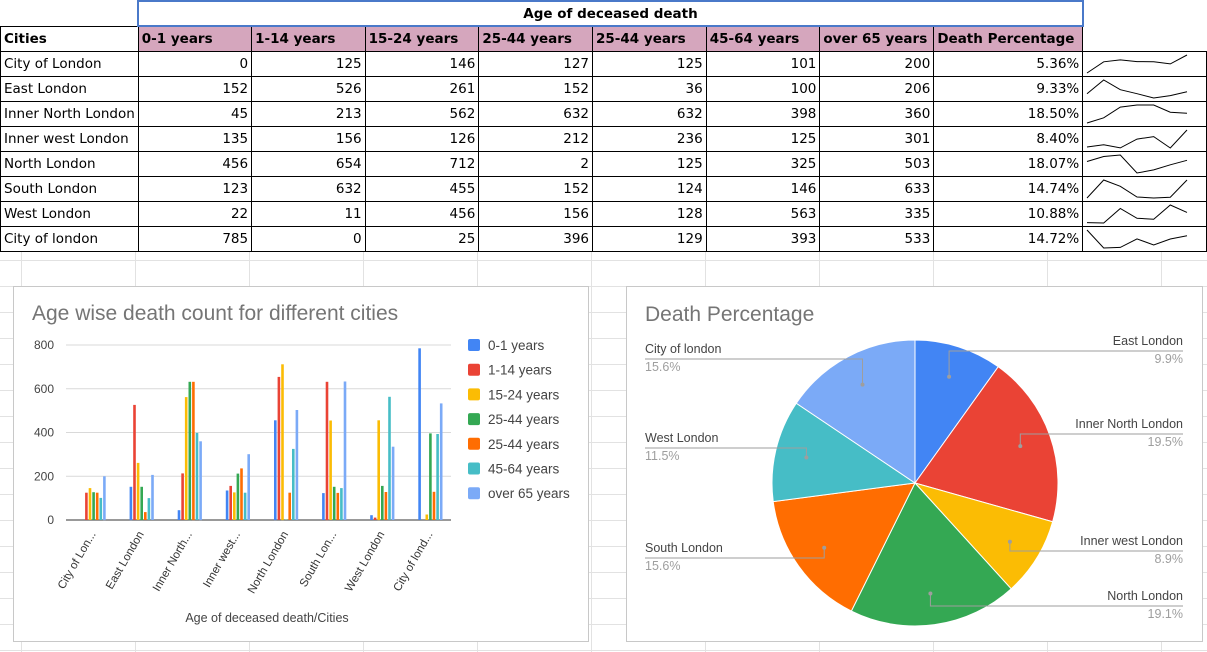 The image size is (1207, 652). What do you see at coordinates (649, 88) in the screenshot?
I see `value-cell: 36` at bounding box center [649, 88].